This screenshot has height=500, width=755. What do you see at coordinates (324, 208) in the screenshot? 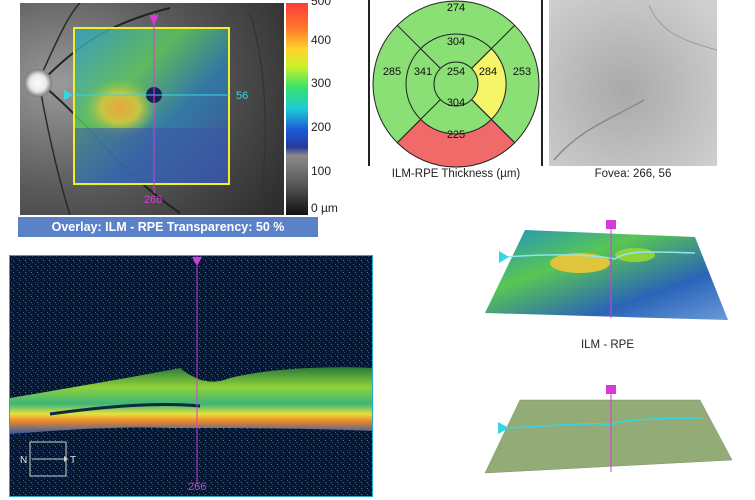
I see `colorbar-label-0: 0 µm` at bounding box center [324, 208].